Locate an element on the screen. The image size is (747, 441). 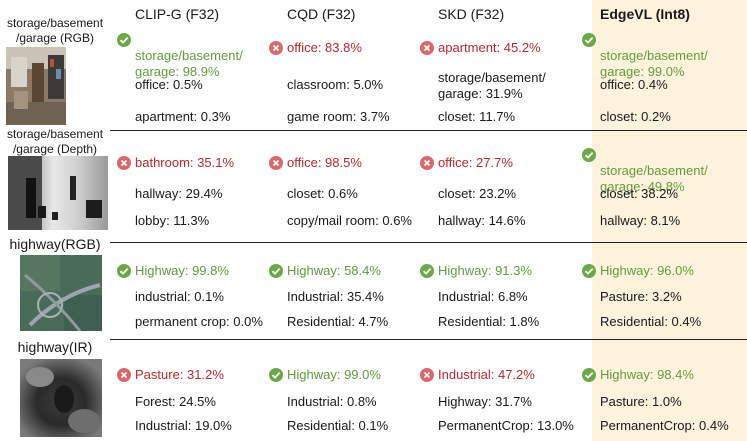
cell-prediction: hallway: 14.6% is located at coordinates (482, 220).